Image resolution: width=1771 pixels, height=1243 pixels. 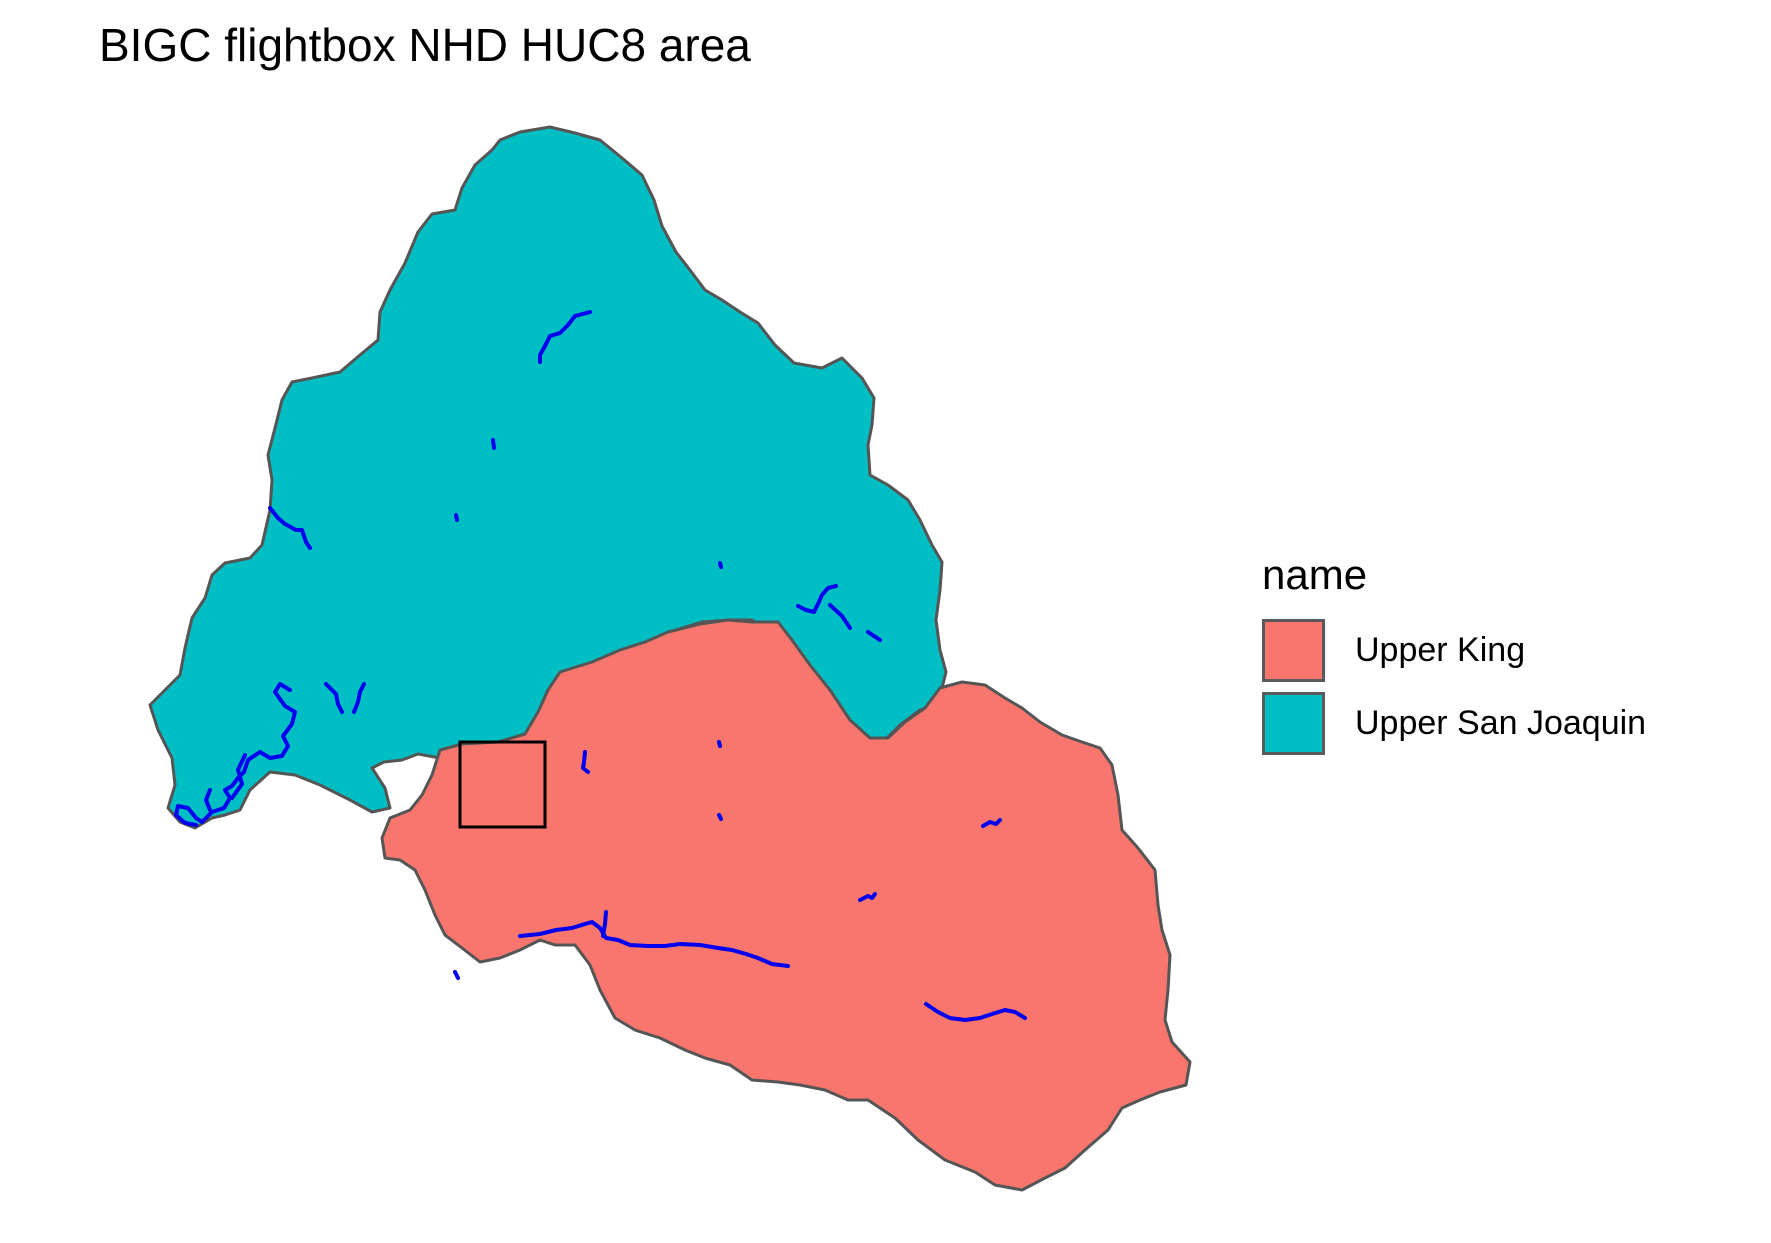 I want to click on legend-key-upper-san-joaquin, so click(x=1293, y=724).